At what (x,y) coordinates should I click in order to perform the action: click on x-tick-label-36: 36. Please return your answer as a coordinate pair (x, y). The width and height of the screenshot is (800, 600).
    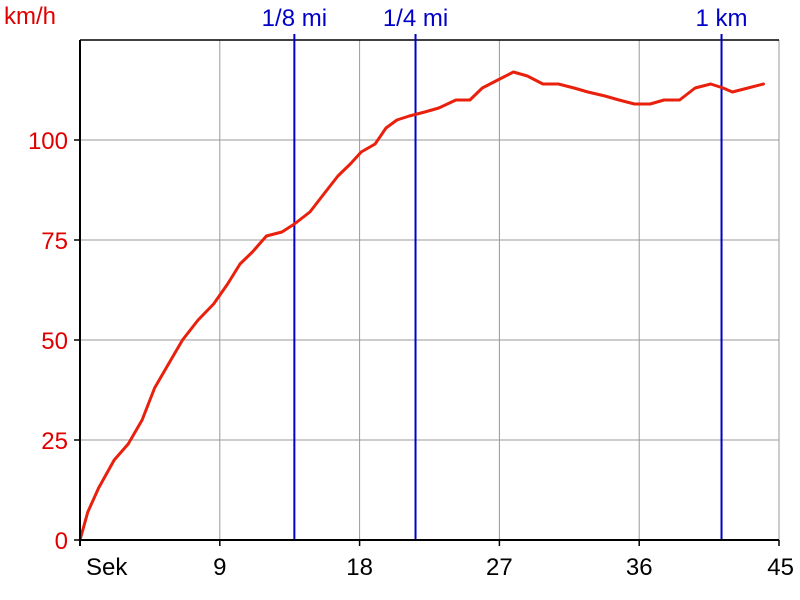
    Looking at the image, I should click on (639, 567).